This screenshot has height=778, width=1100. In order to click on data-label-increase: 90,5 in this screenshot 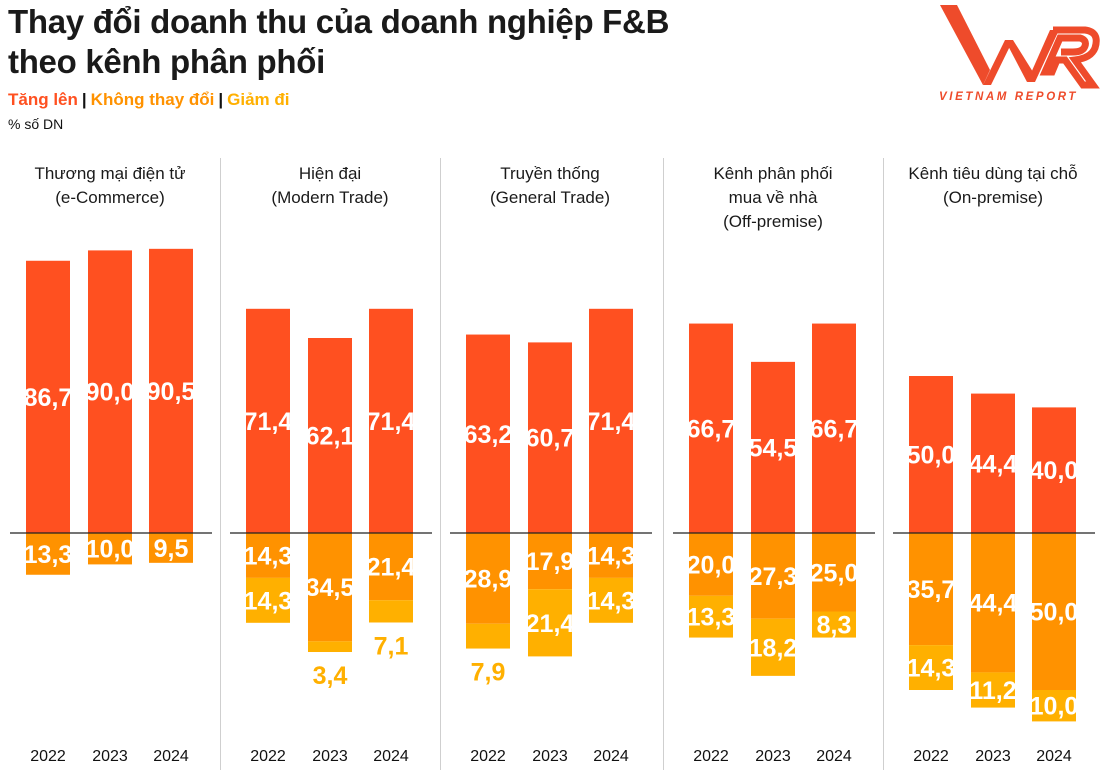, I will do `click(171, 392)`.